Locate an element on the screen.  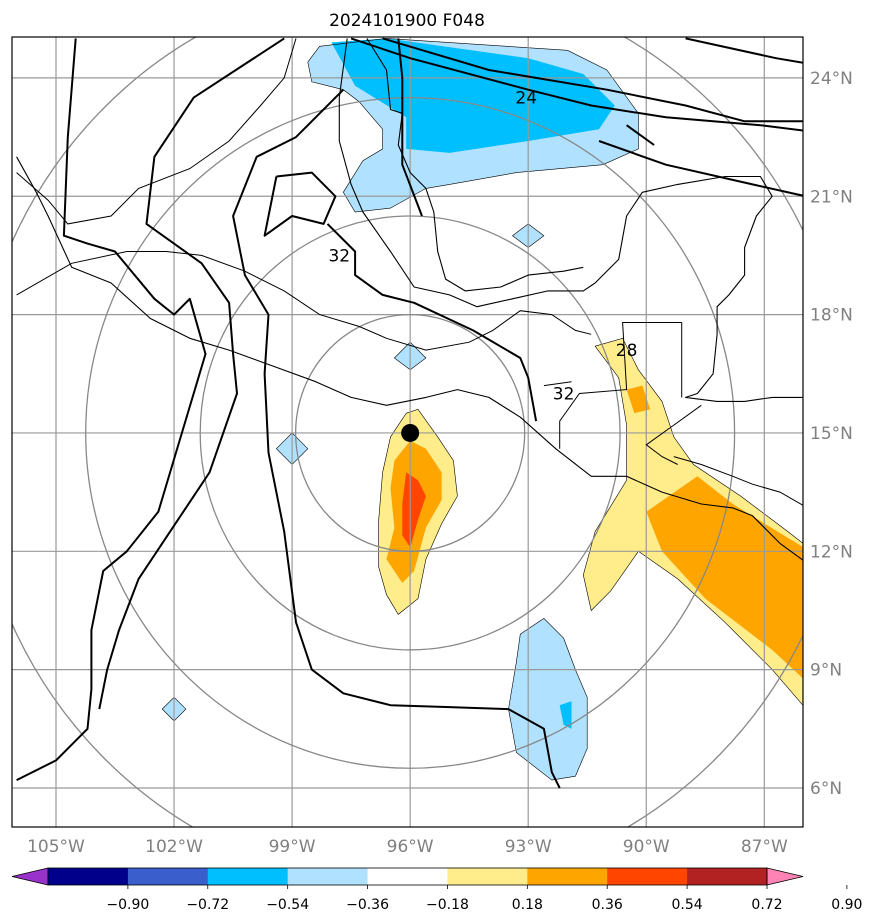
contour-label: 28 is located at coordinates (627, 351).